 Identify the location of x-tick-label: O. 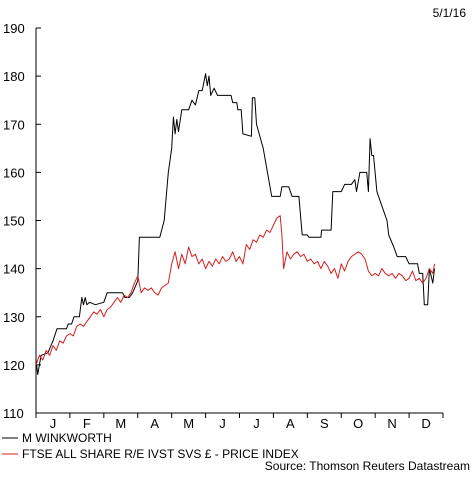
(358, 423).